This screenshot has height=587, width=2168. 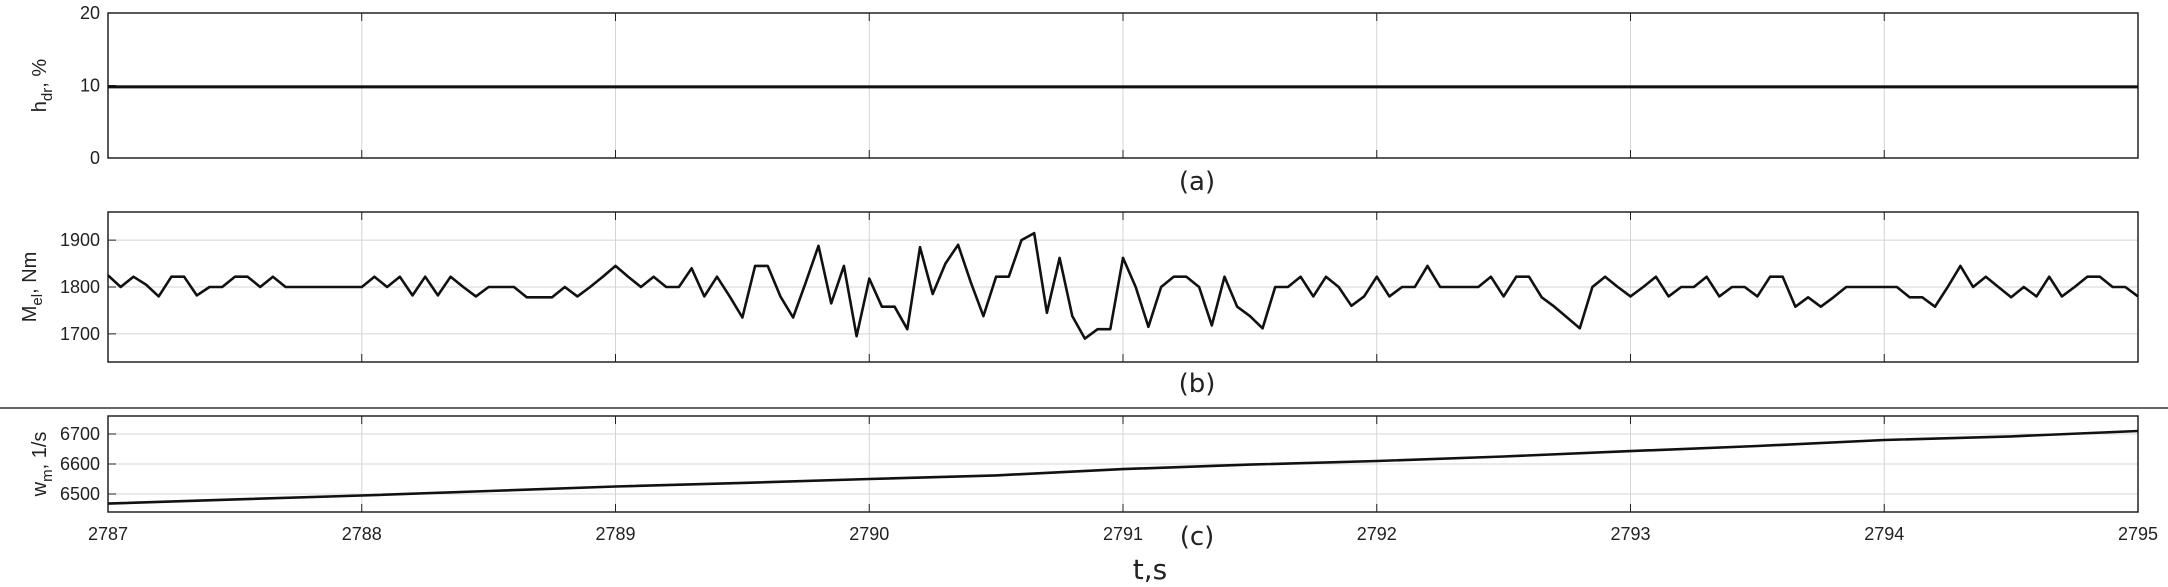 I want to click on panel-c-xtick-label: 2794, so click(x=1884, y=534).